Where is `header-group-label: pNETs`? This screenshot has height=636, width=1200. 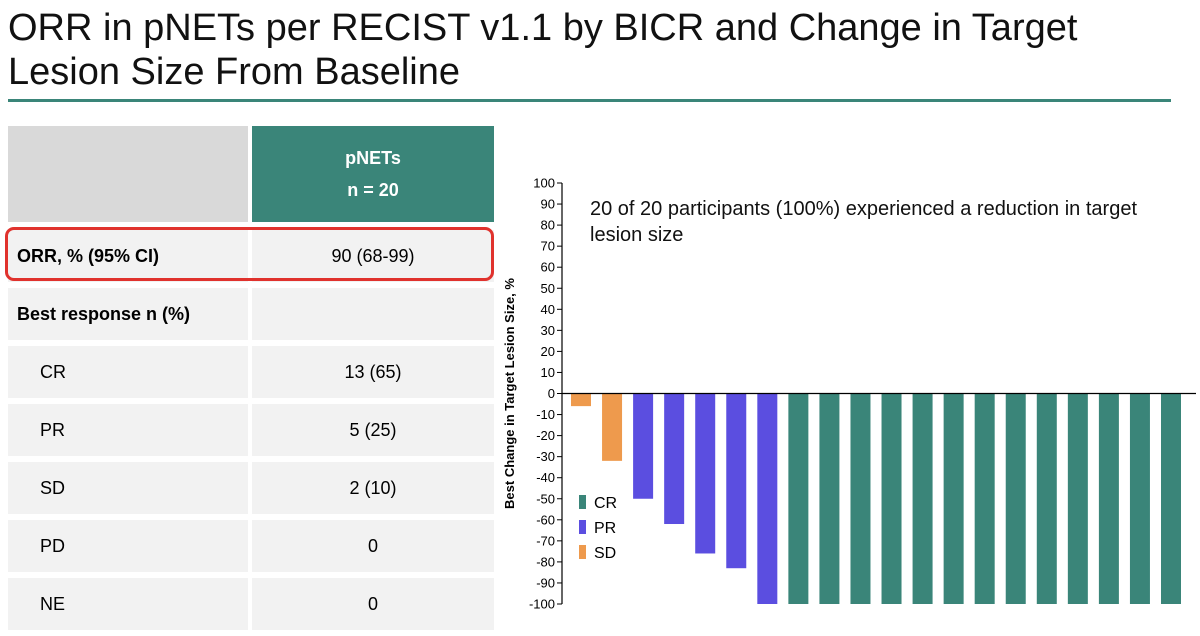
header-group-label: pNETs is located at coordinates (373, 158).